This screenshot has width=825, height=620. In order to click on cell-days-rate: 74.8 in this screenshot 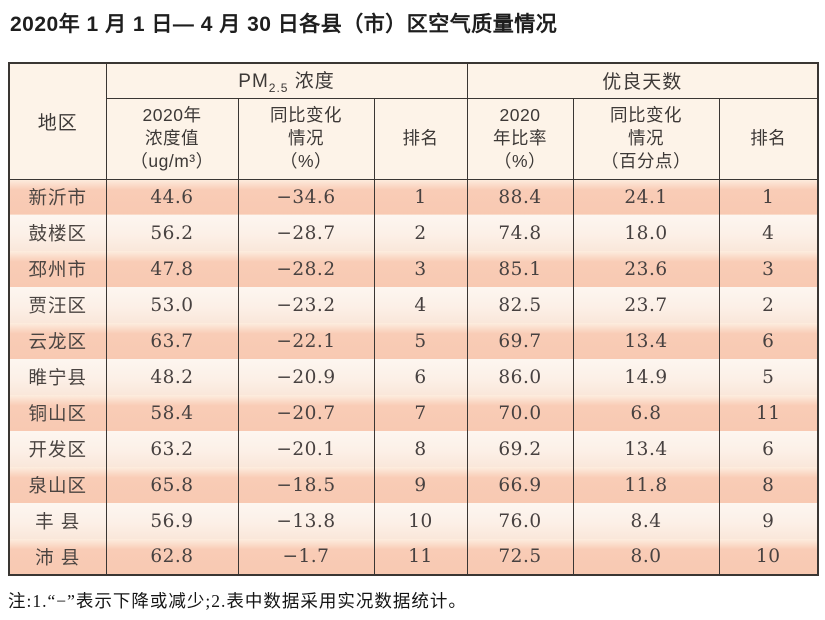, I will do `click(520, 233)`.